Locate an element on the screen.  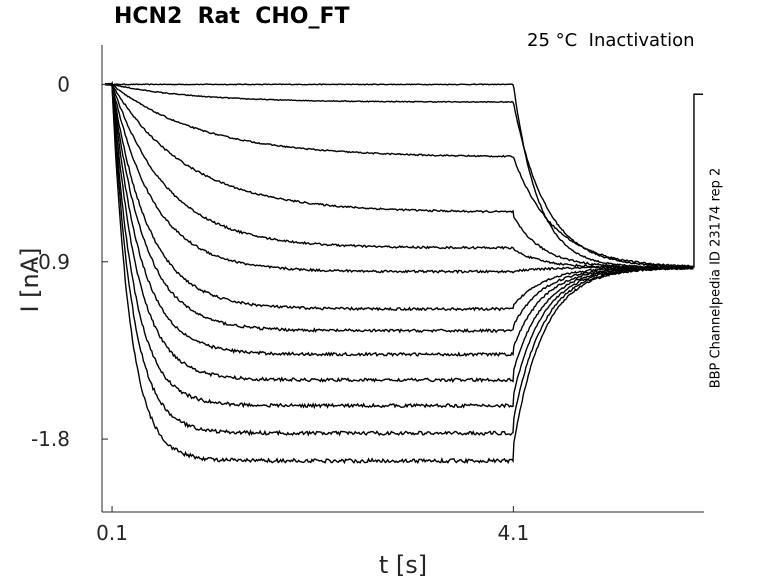
x-axis-label: t [s] is located at coordinates (403, 565).